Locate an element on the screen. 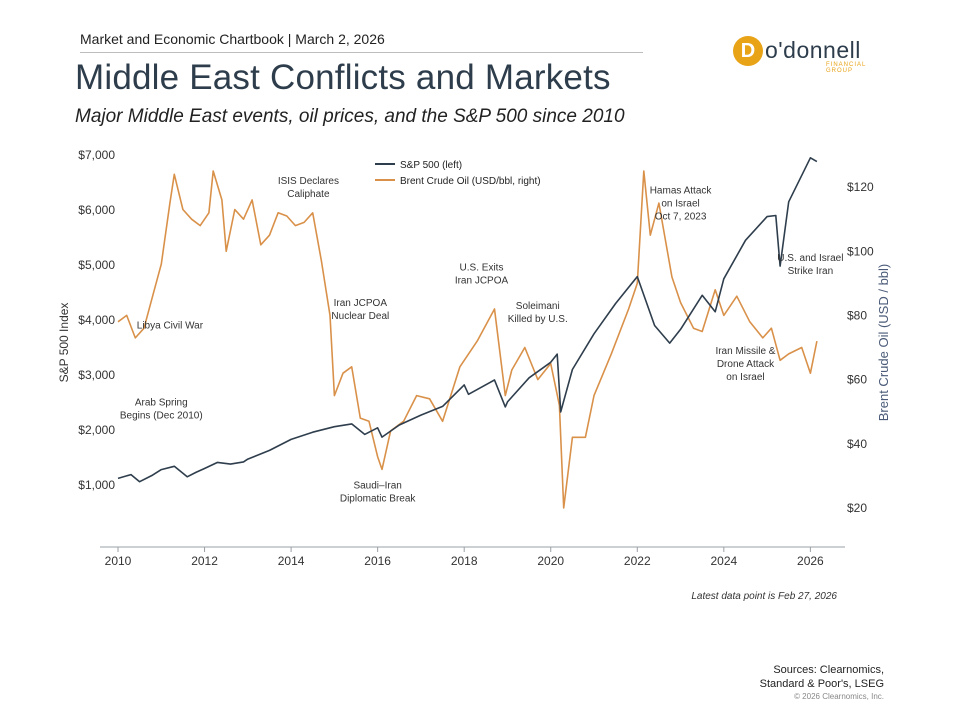 Image resolution: width=960 pixels, height=720 pixels. y-tick-label-right: $120 is located at coordinates (860, 187).